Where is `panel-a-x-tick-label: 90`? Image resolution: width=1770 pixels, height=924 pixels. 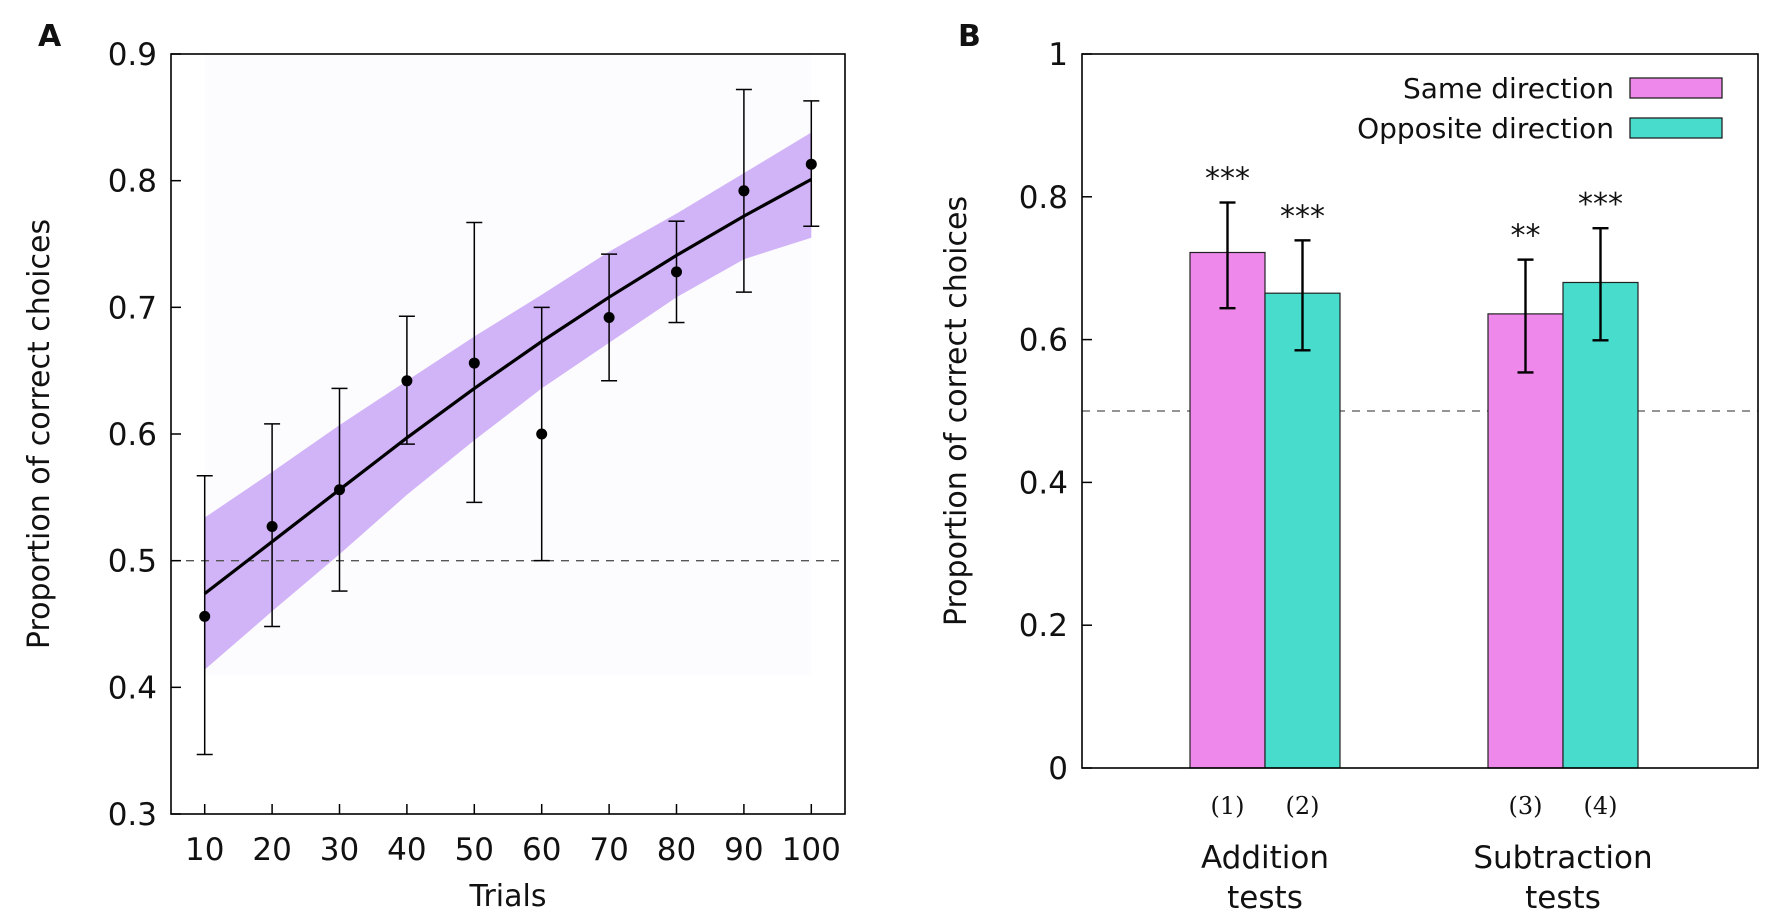 panel-a-x-tick-label: 90 is located at coordinates (743, 850).